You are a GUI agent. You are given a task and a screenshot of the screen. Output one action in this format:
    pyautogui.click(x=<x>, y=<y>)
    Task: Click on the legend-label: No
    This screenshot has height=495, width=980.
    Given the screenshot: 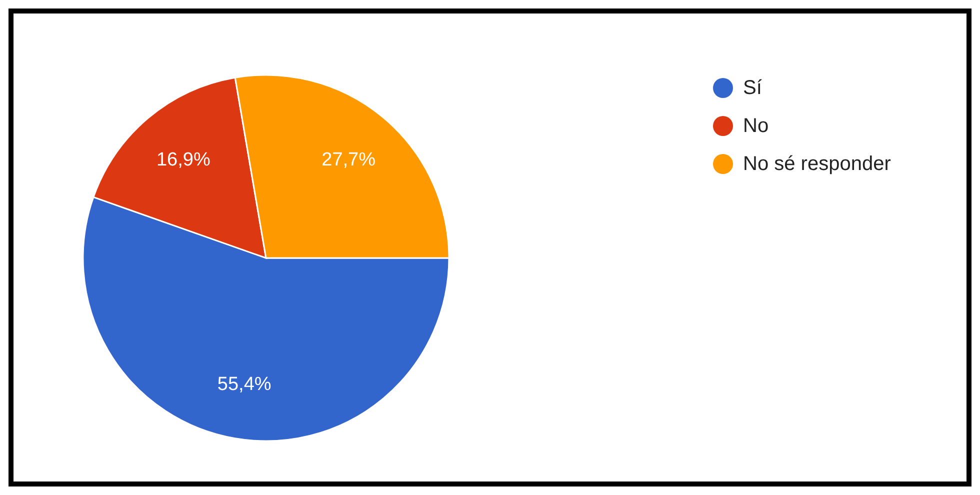 What is the action you would take?
    pyautogui.click(x=756, y=126)
    